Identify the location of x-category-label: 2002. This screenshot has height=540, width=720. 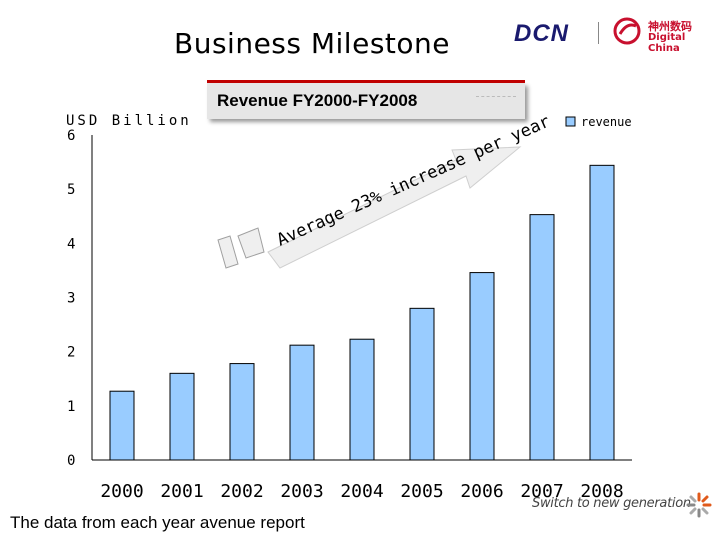
(241, 491).